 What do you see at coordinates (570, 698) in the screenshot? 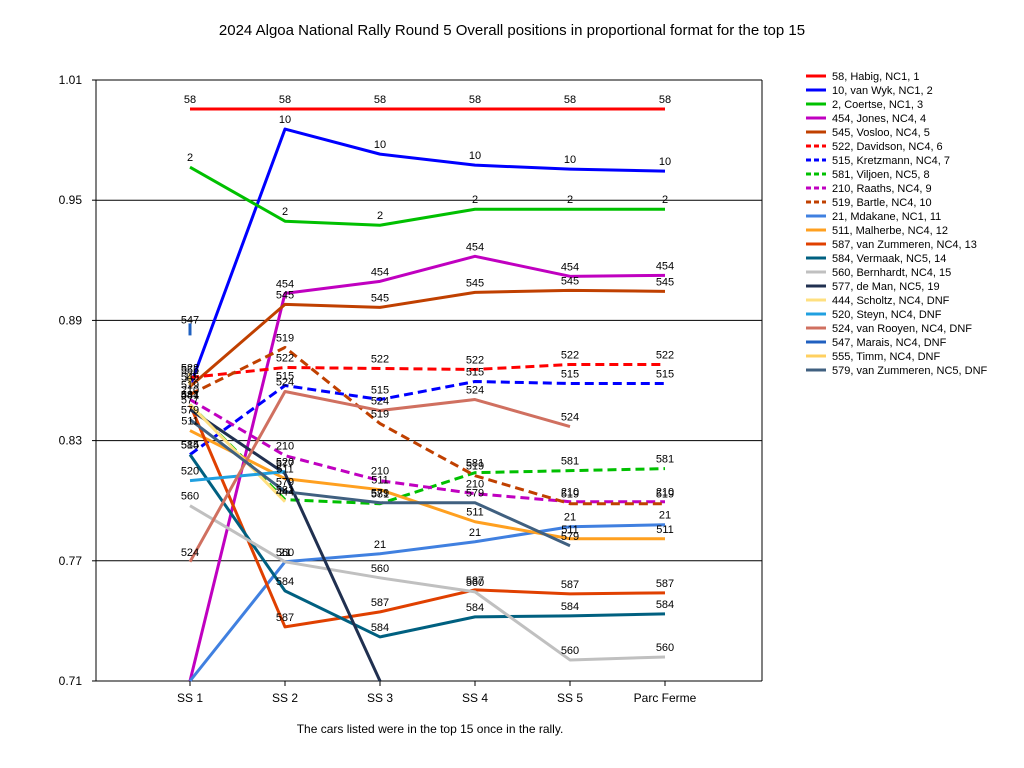
I see `x-tick-label: SS 5` at bounding box center [570, 698].